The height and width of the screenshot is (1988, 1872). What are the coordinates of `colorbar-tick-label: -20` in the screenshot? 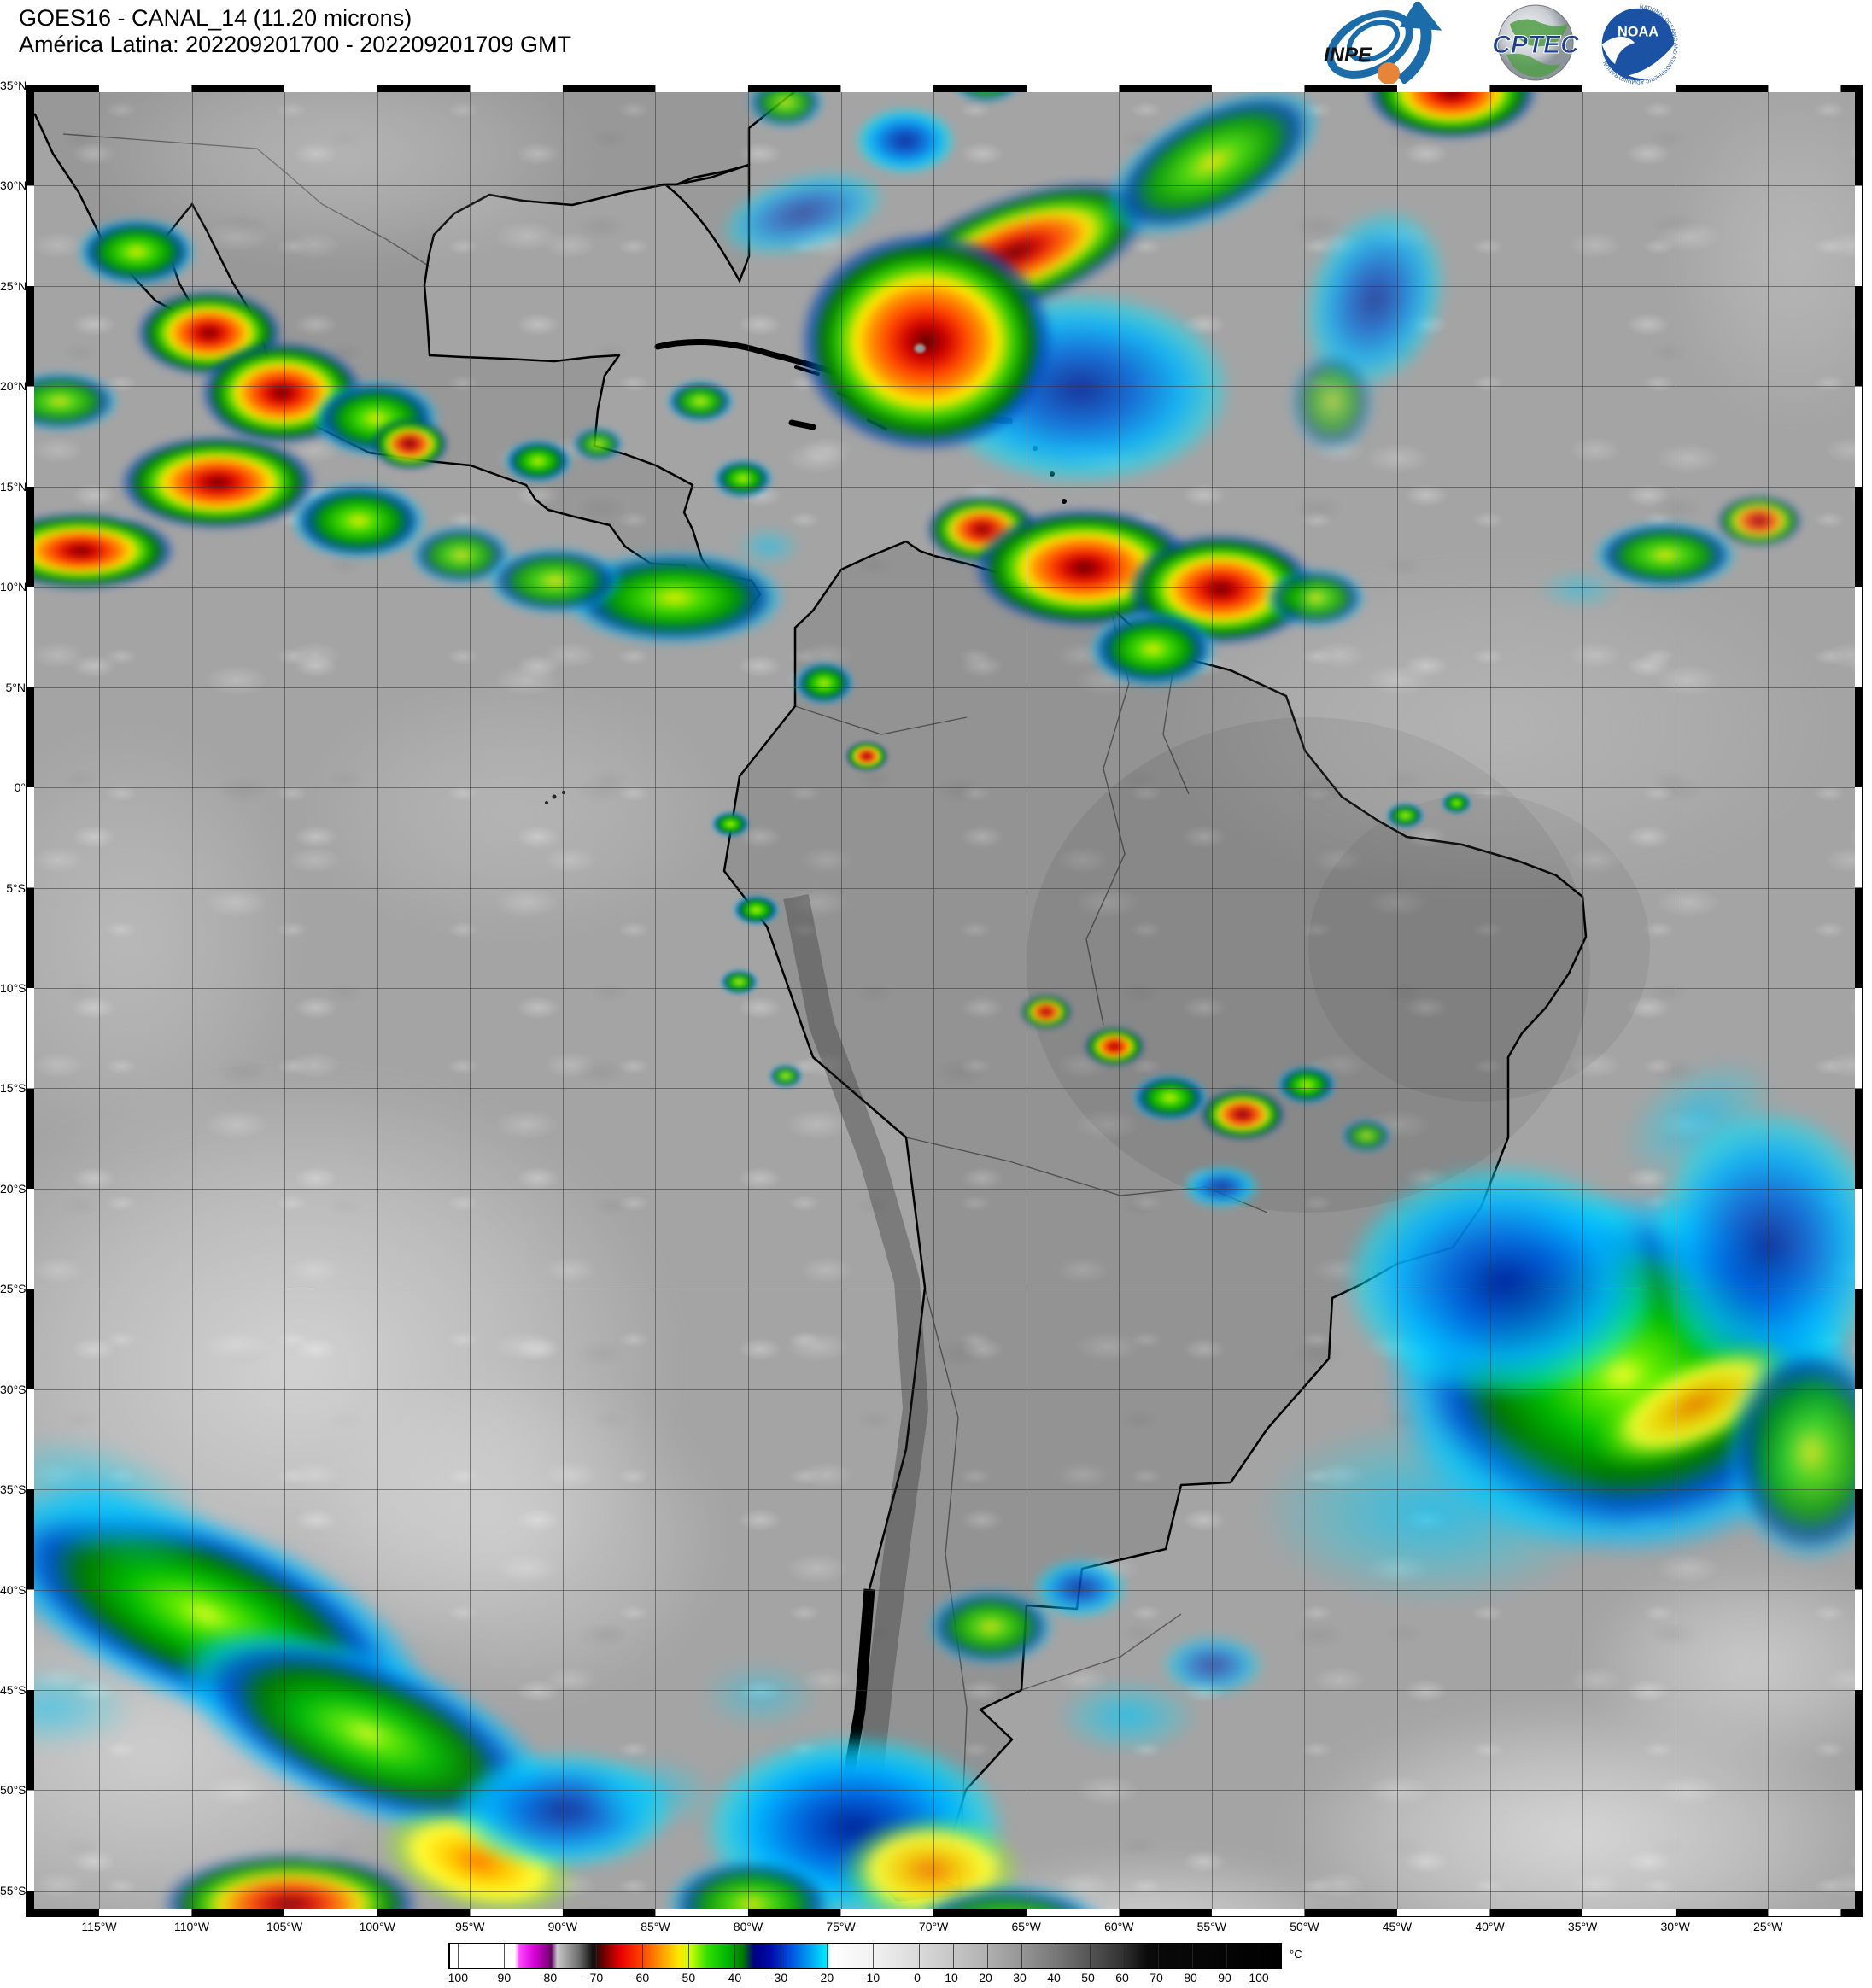 It's located at (825, 1978).